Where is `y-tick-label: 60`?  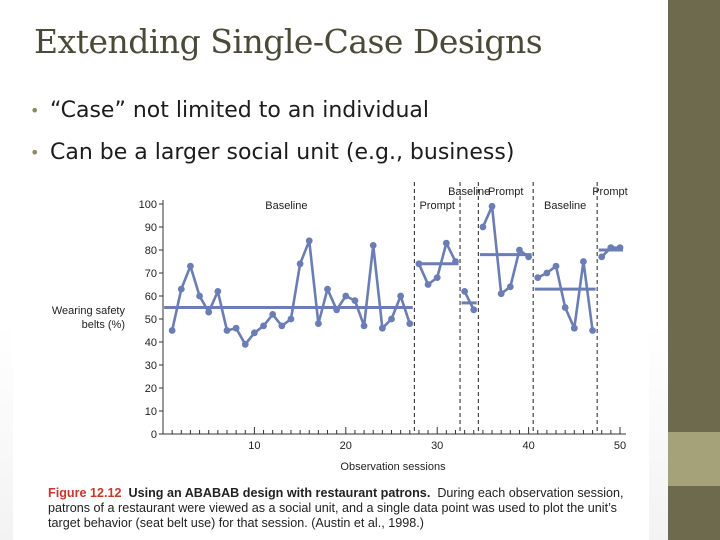 y-tick-label: 60 is located at coordinates (151, 297).